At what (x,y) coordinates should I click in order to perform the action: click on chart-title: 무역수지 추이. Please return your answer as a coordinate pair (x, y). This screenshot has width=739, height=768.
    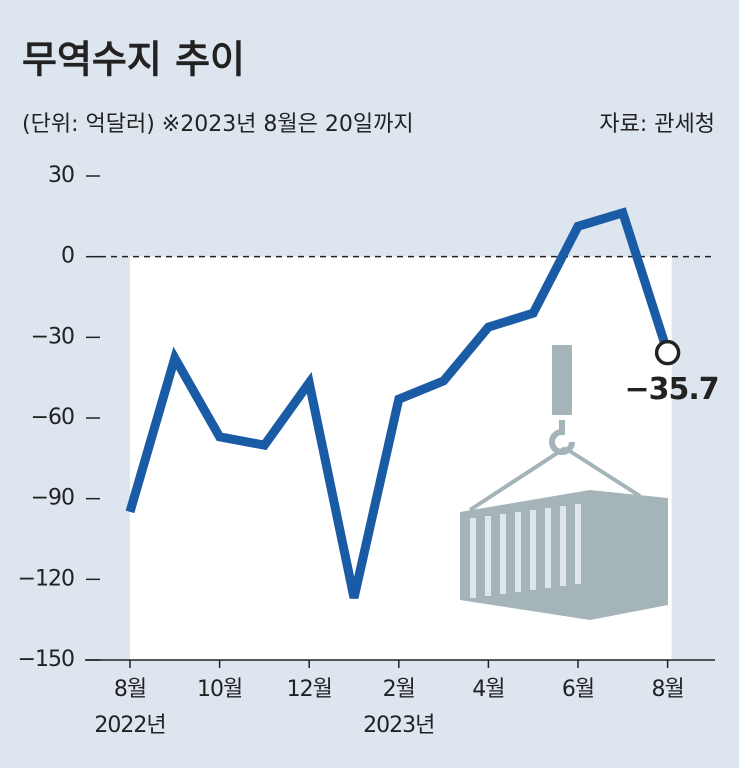
    Looking at the image, I should click on (133, 60).